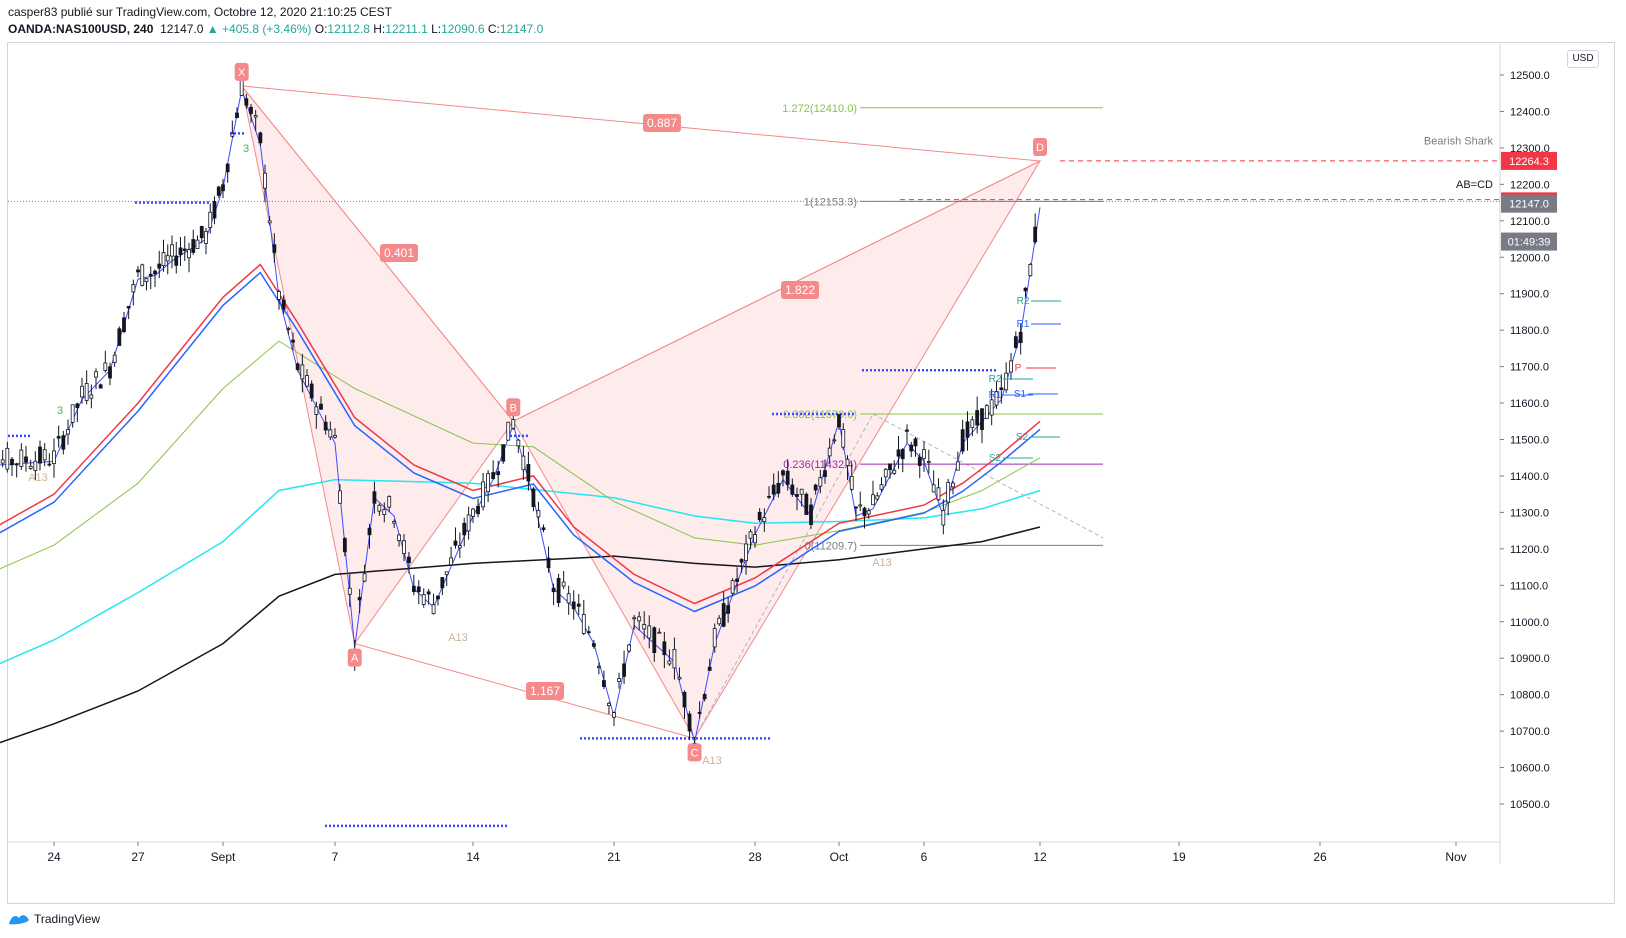 This screenshot has width=1626, height=938. Describe the element at coordinates (1529, 331) in the screenshot. I see `y-tick-label: 11800.0` at that location.